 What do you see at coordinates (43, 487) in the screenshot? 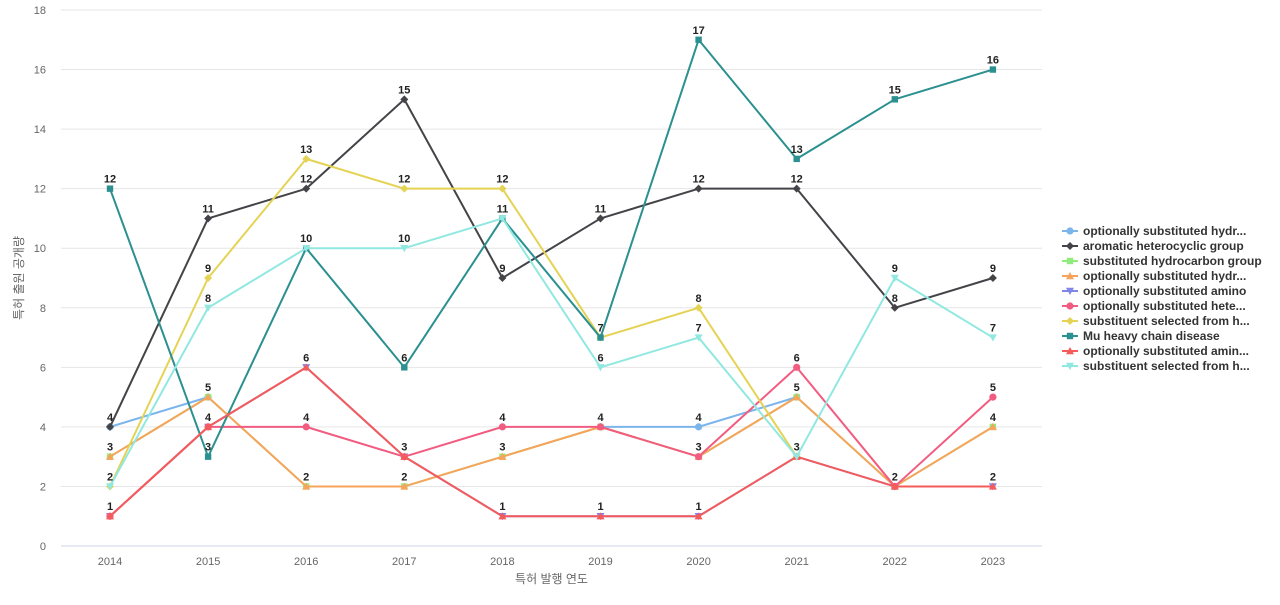
I see `y-tick-label: 2` at bounding box center [43, 487].